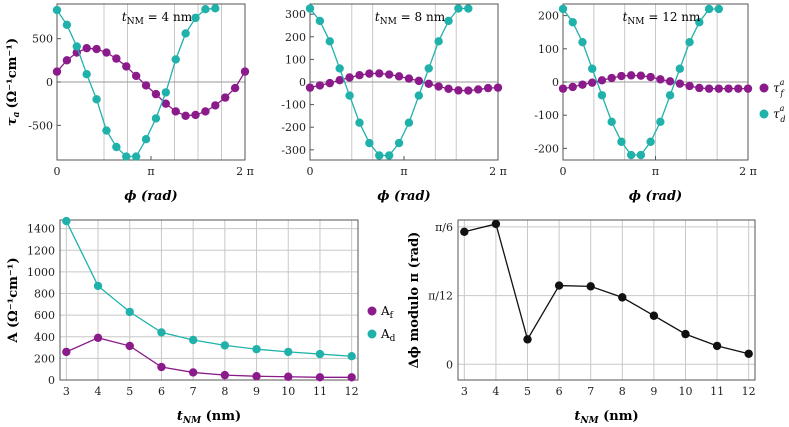 Image resolution: width=789 pixels, height=427 pixels. What do you see at coordinates (548, 49) in the screenshot?
I see `y-tick-label: 100` at bounding box center [548, 49].